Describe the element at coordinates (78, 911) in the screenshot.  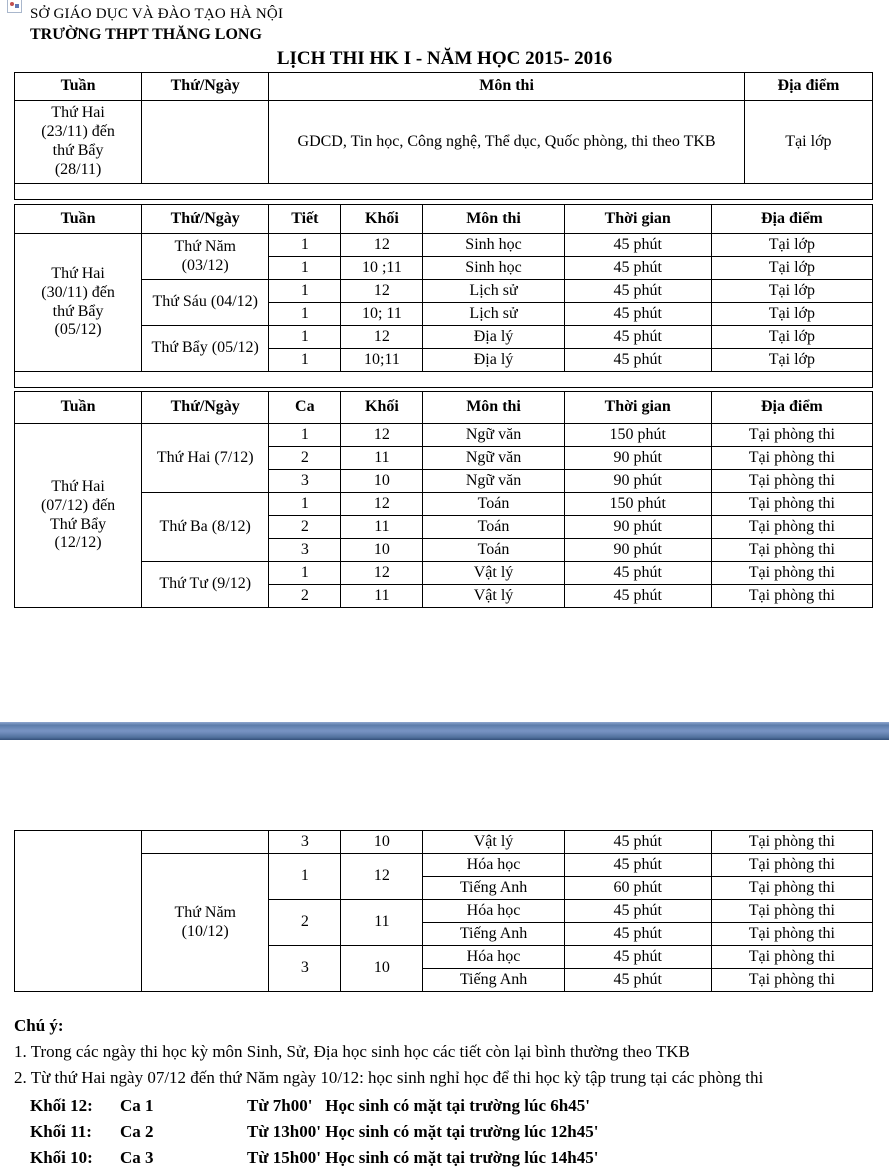
I see `cell-week-empty` at that location.